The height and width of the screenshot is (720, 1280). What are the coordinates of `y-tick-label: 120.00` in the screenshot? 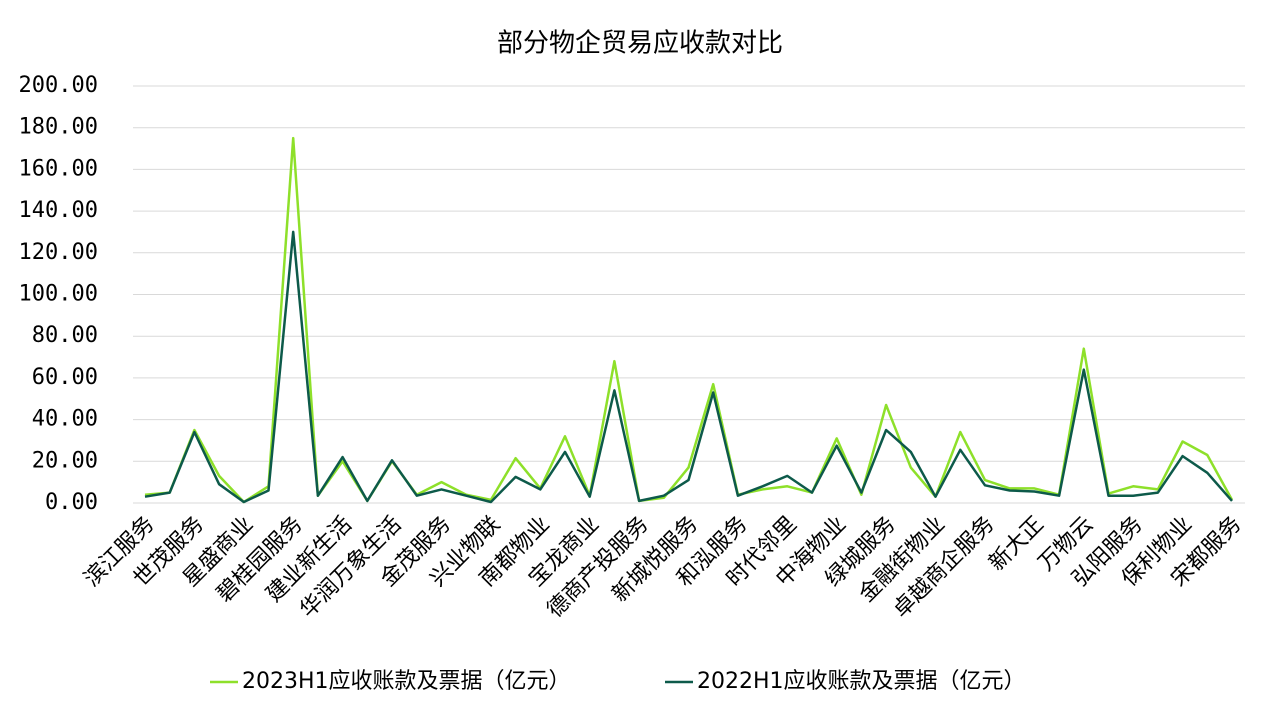 It's located at (58, 252).